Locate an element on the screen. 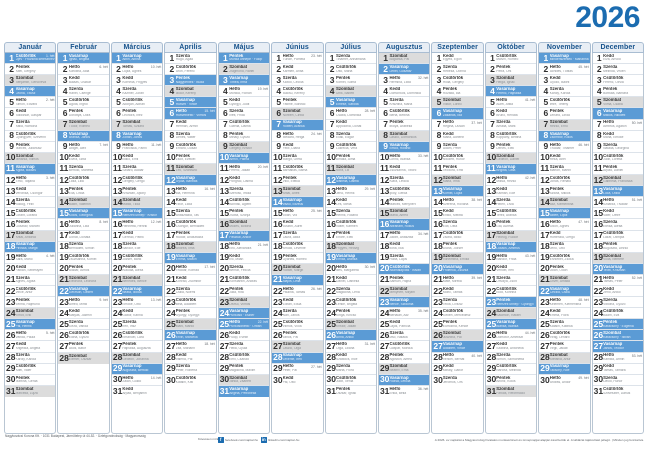  day-row: 6 Szombat Norbert, Cintia is located at coordinates (297, 114).